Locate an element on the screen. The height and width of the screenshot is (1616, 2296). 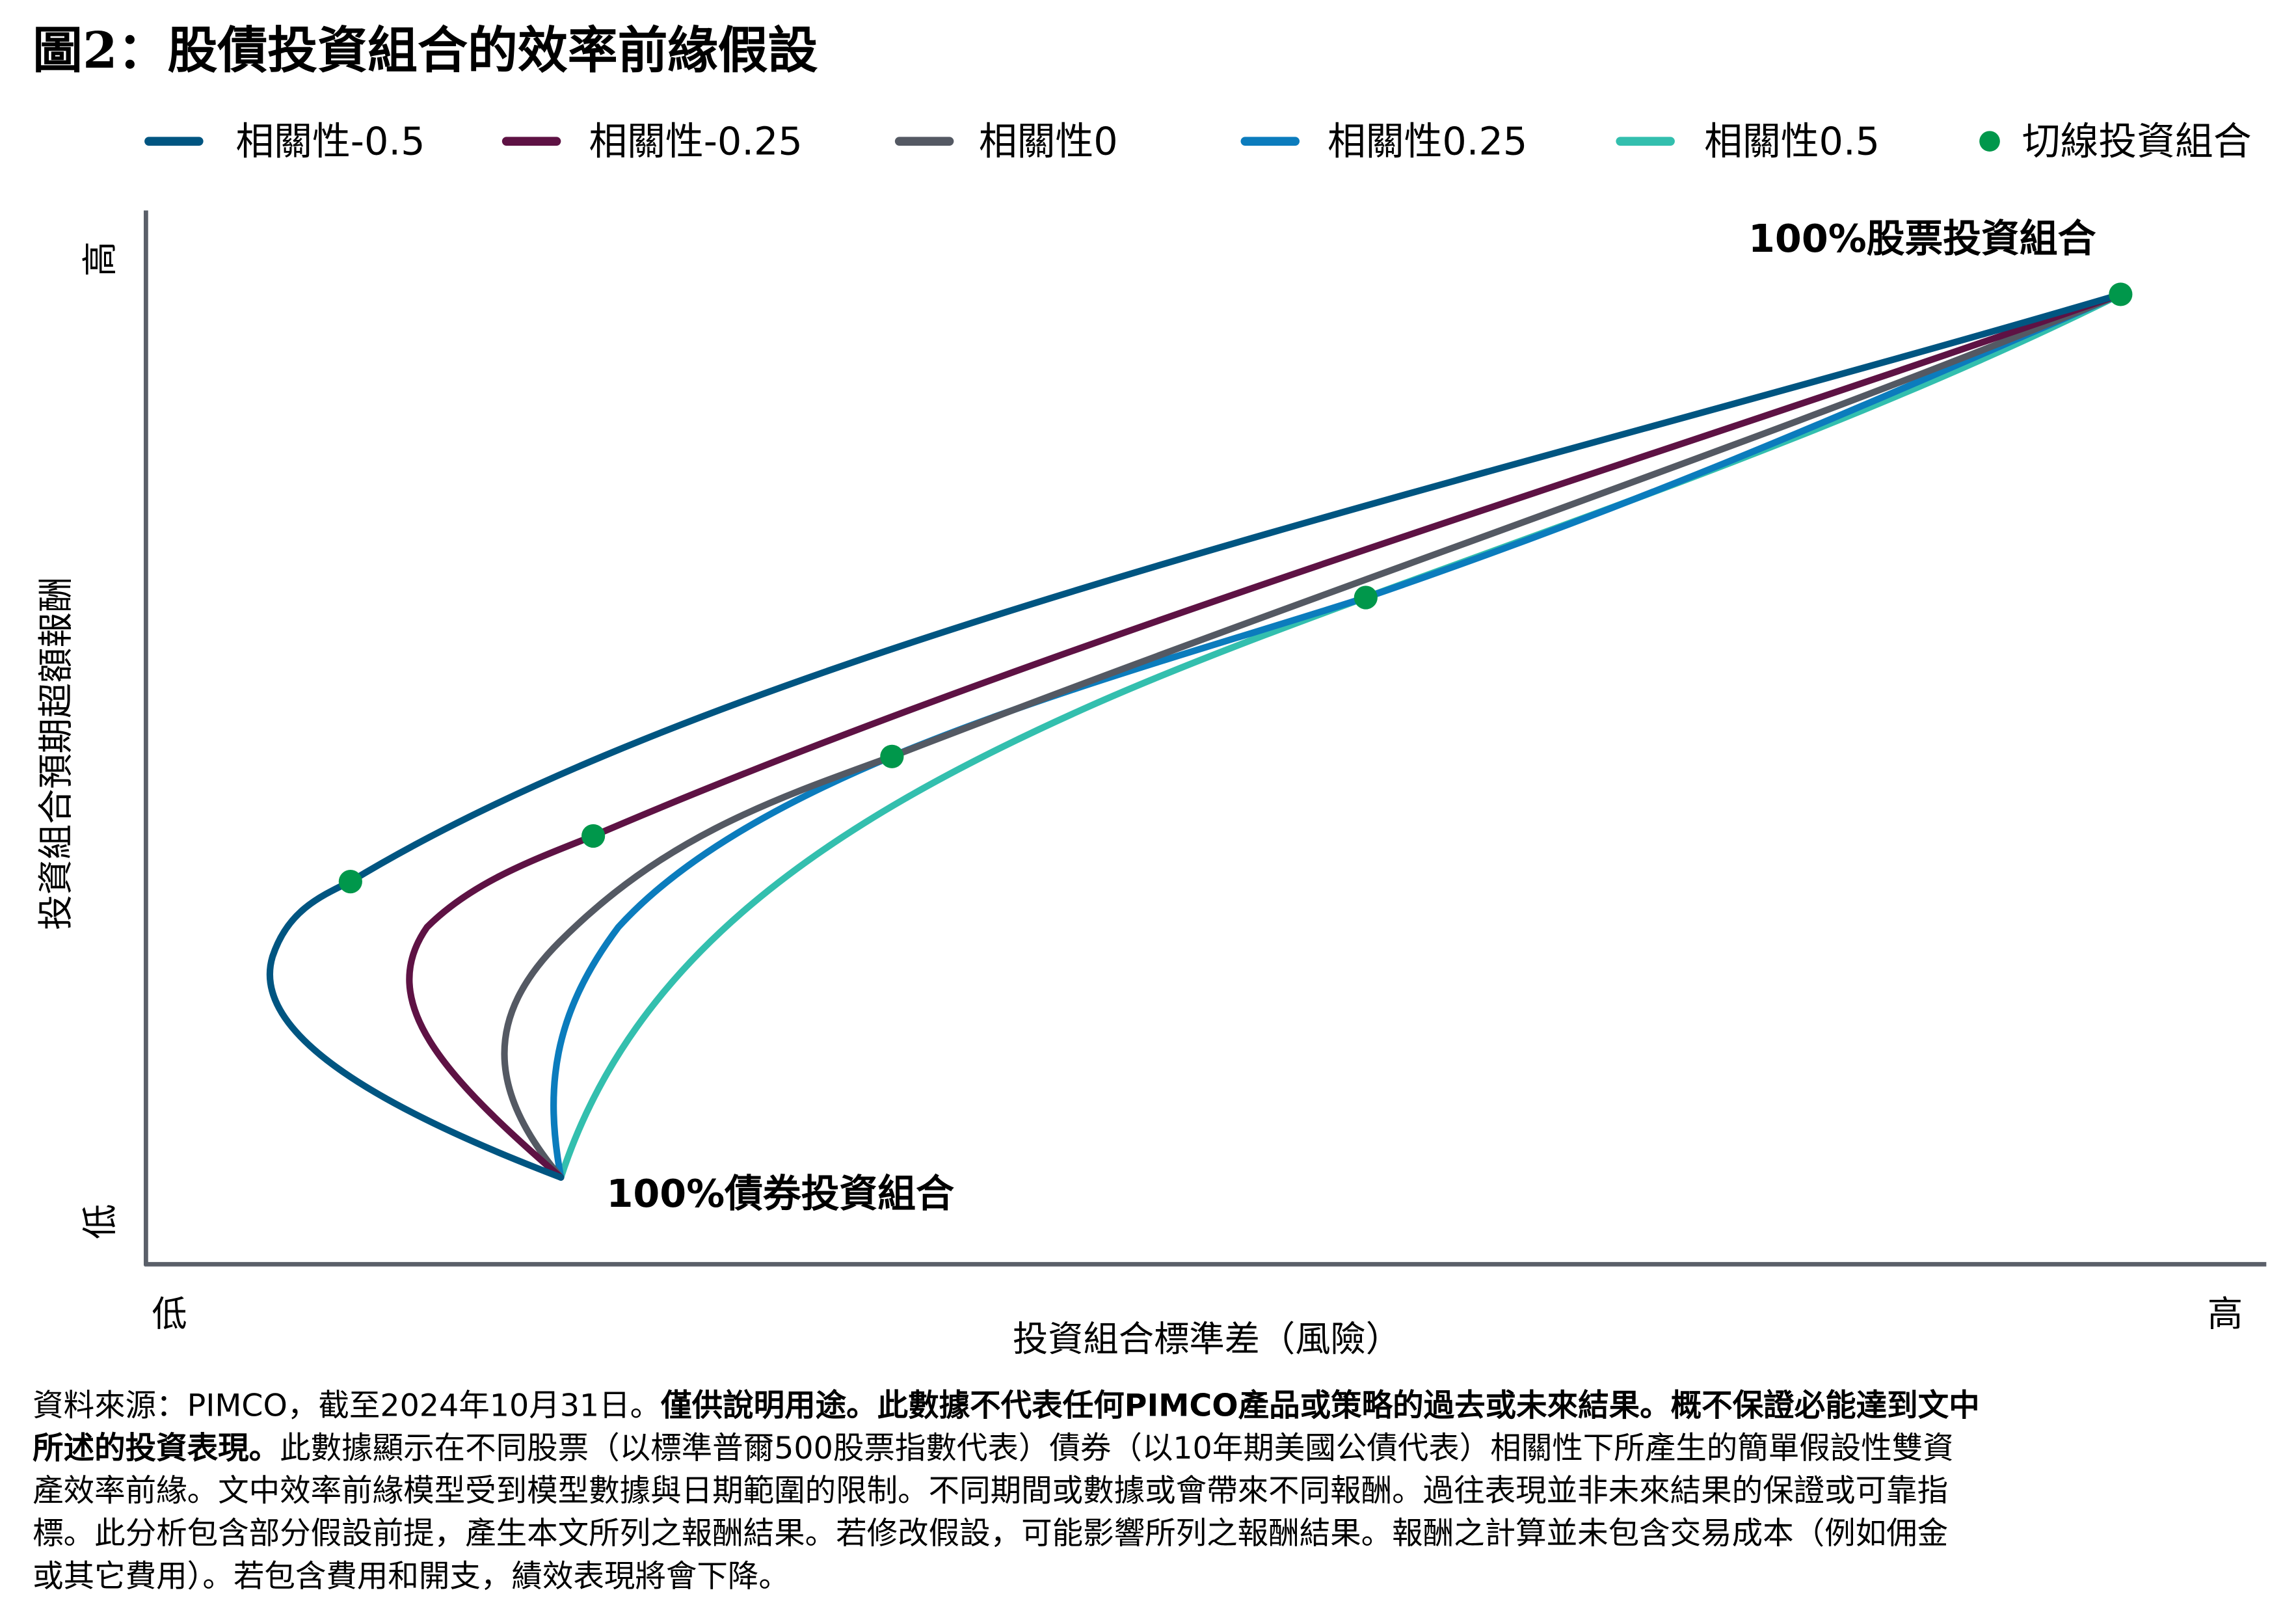
legend-label: 相關性0.5 is located at coordinates (1792, 141).